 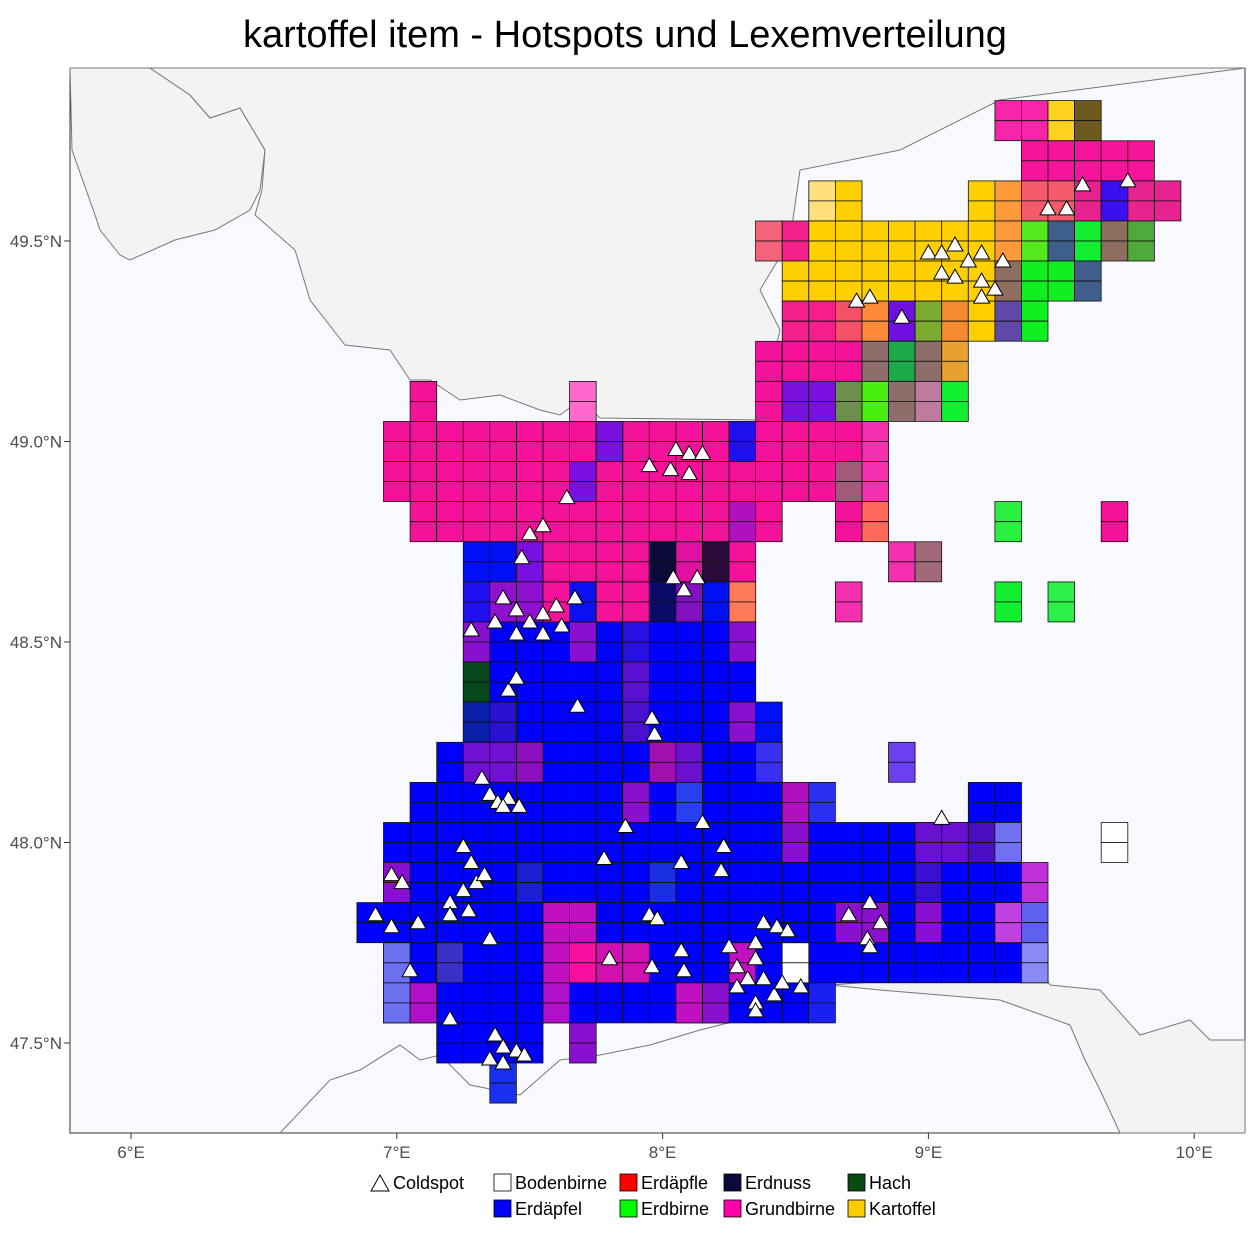 I want to click on legend-label: Erdbirne, so click(x=675, y=1209).